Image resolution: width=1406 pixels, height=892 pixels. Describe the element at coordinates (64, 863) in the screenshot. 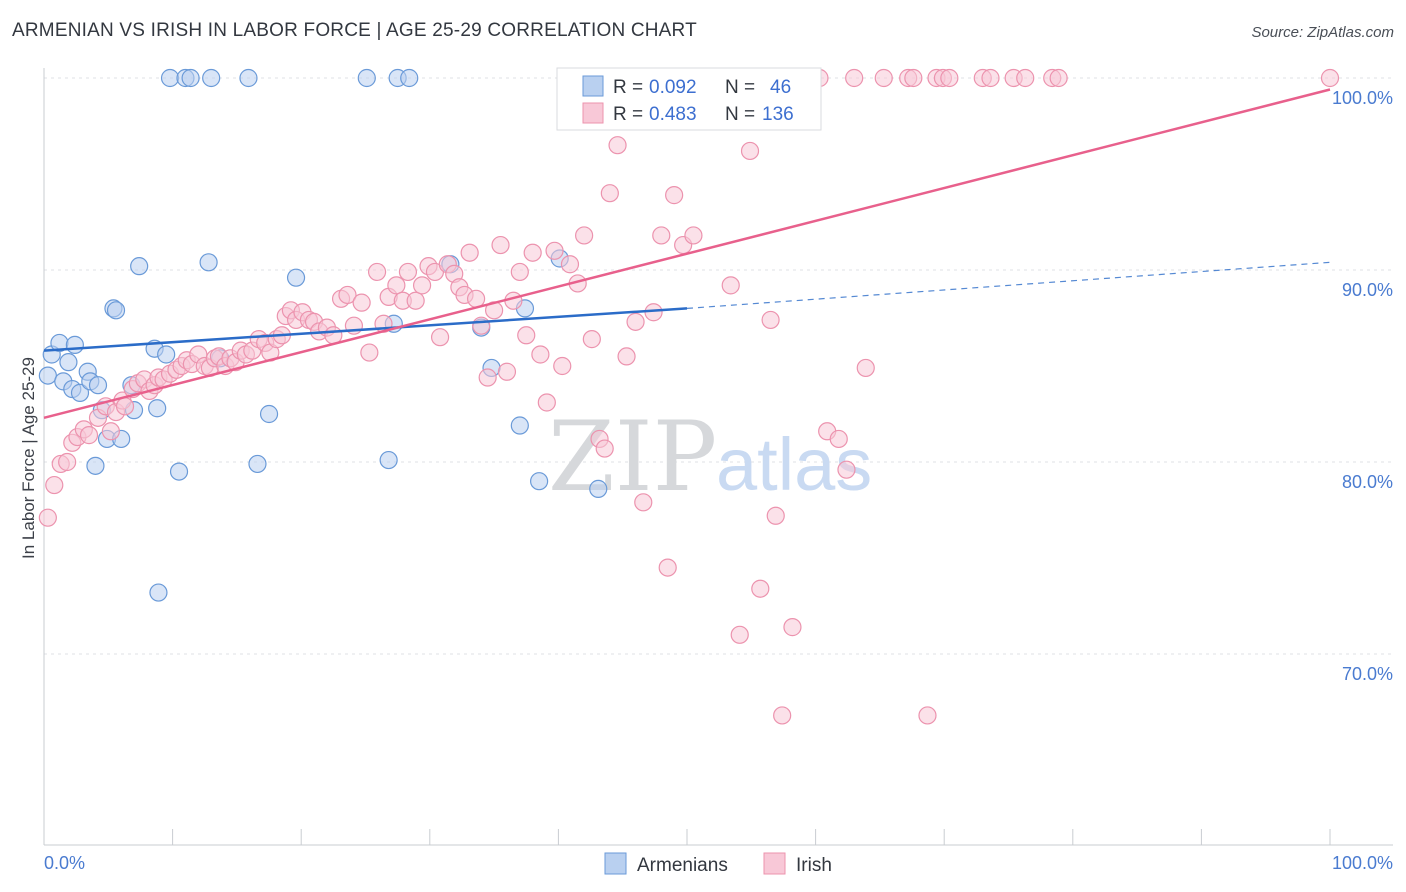

I see `x-tick-label-min: 0.0%` at that location.